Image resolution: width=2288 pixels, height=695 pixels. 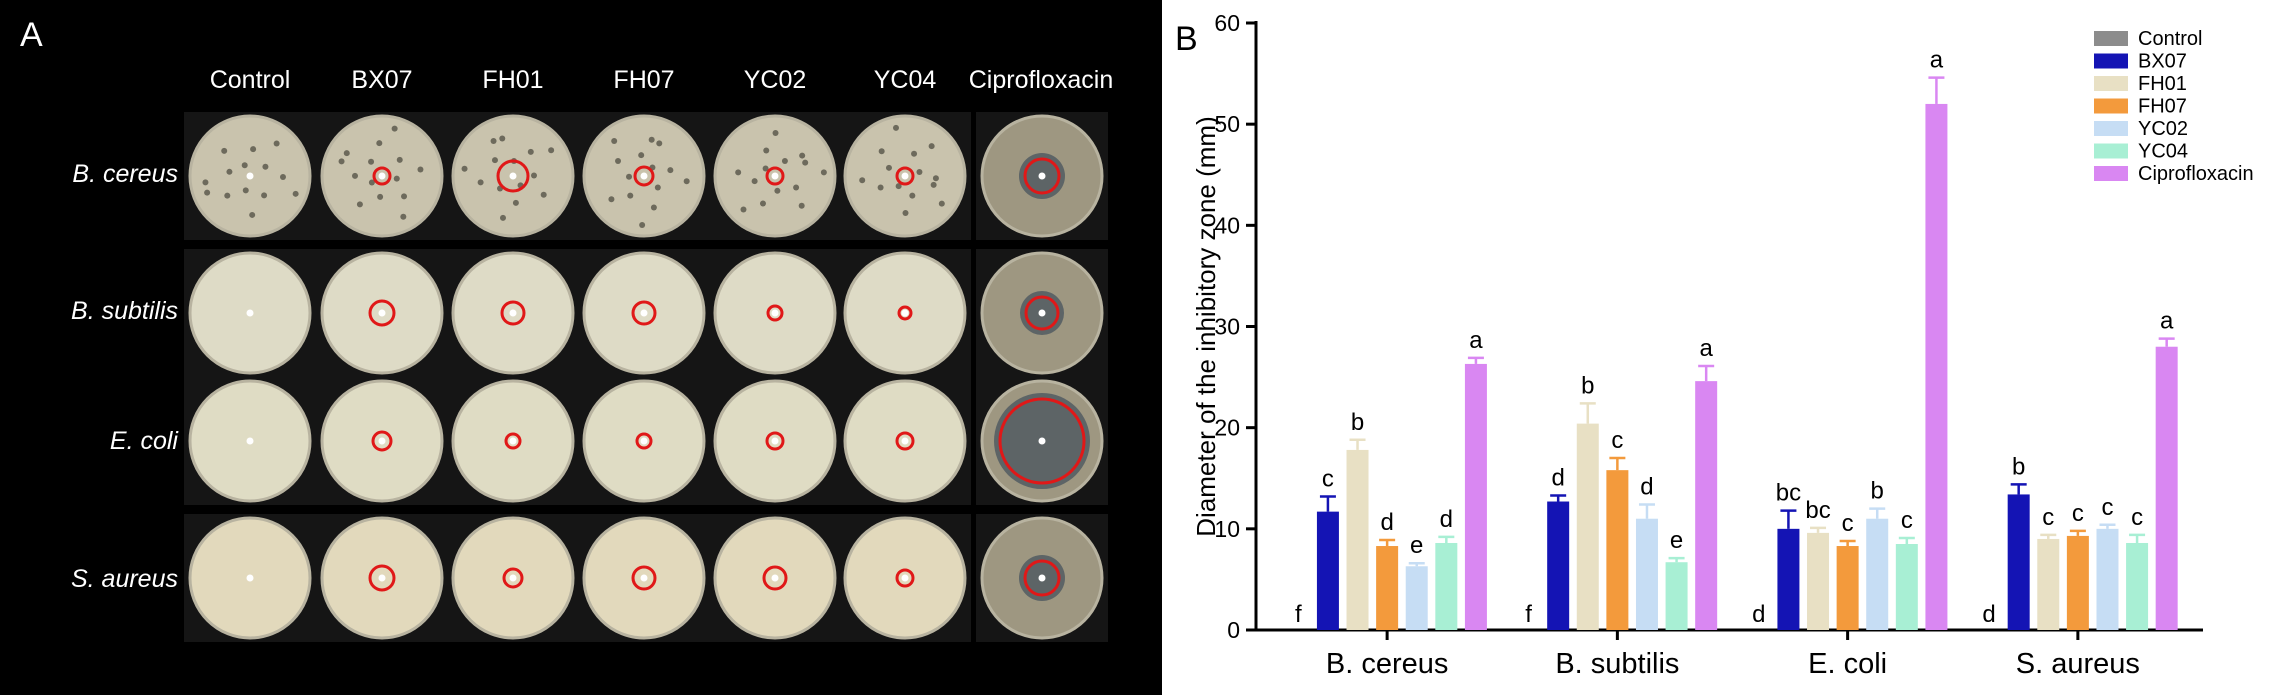 I want to click on y-tick-label: 10, so click(x=1227, y=529).